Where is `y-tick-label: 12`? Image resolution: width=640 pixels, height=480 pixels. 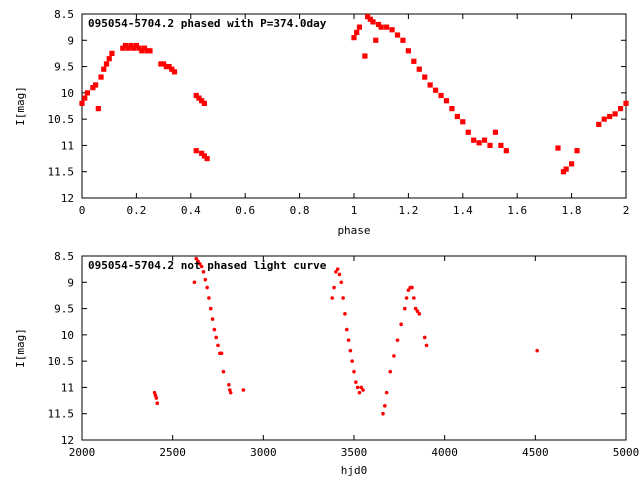 y-tick-label: 12 is located at coordinates (67, 198).